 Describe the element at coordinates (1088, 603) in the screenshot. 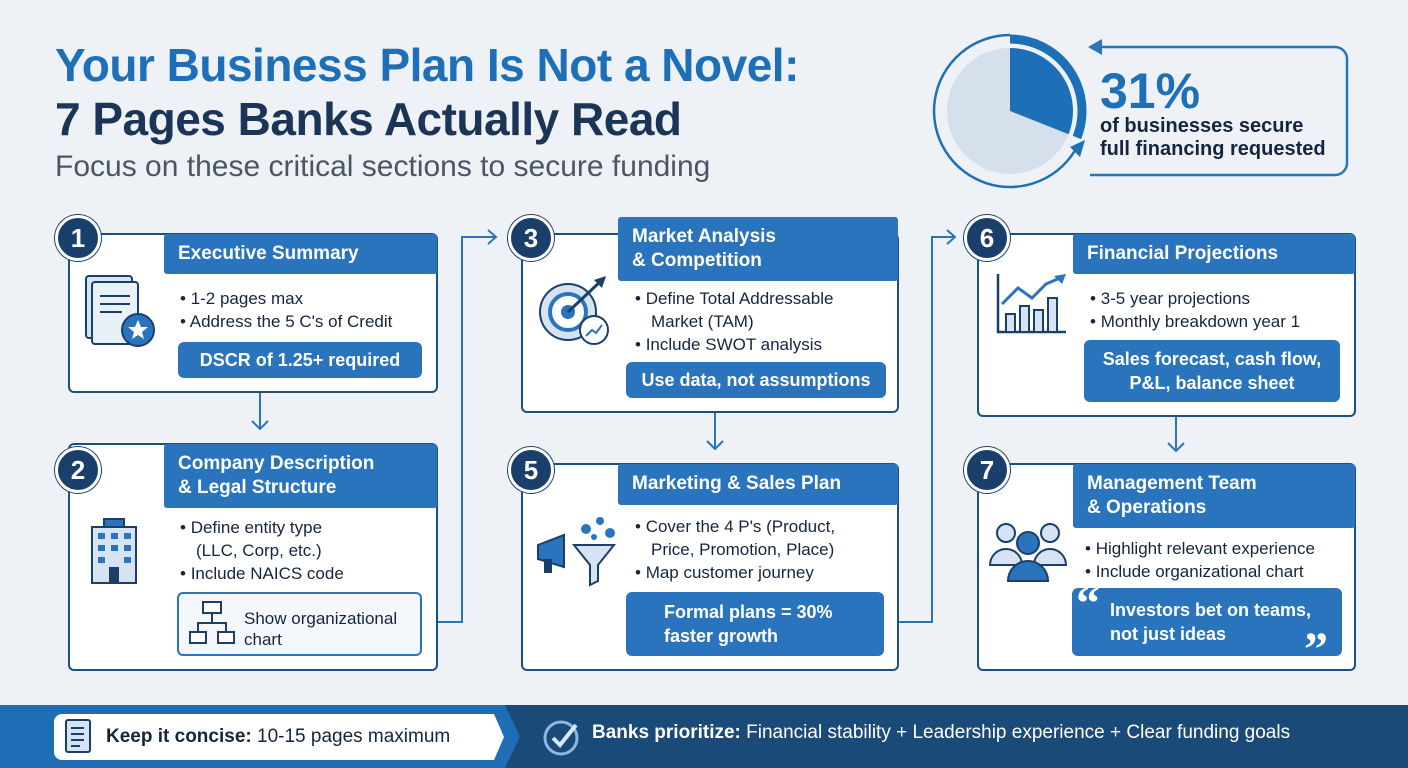

I see `open-quote-icon: “` at that location.